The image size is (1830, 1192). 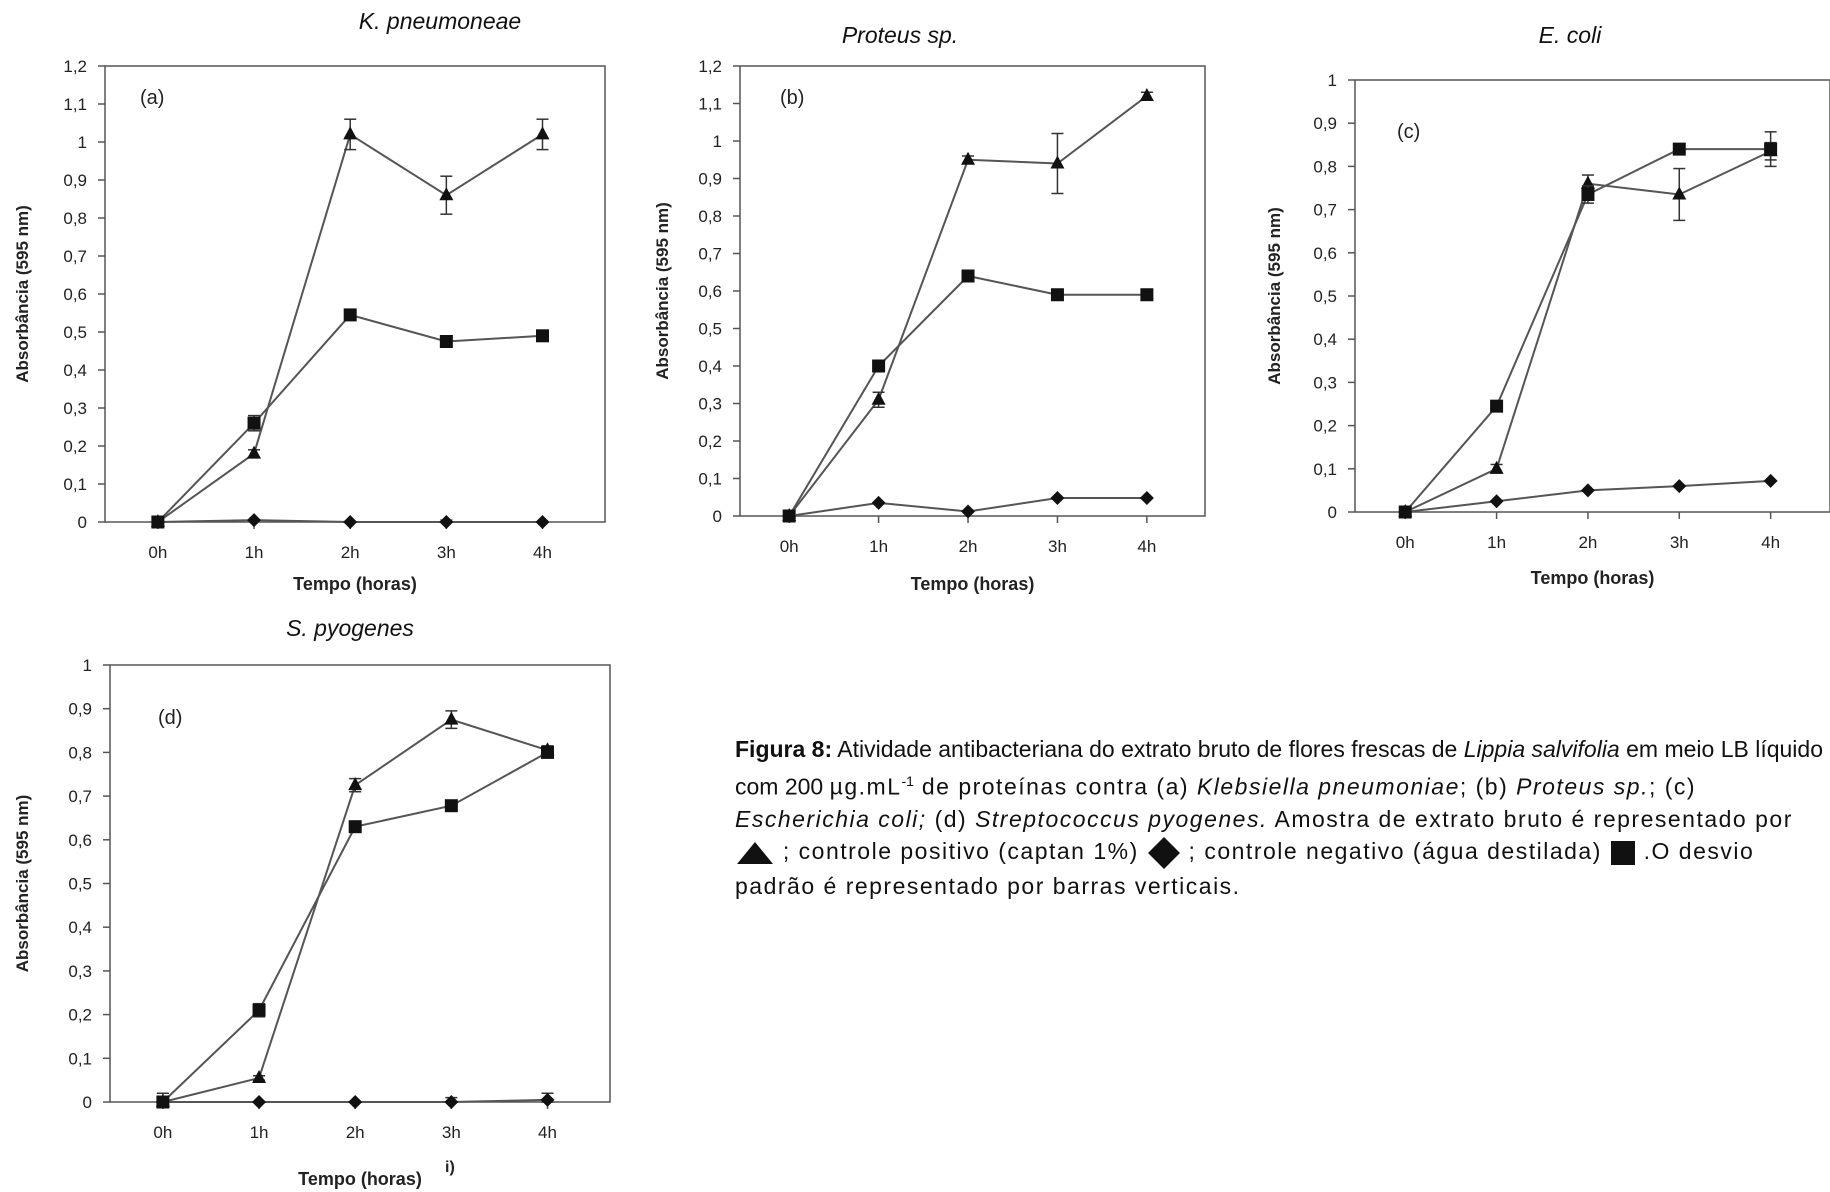 I want to click on y-tick-label: 0,6, so click(x=80, y=840).